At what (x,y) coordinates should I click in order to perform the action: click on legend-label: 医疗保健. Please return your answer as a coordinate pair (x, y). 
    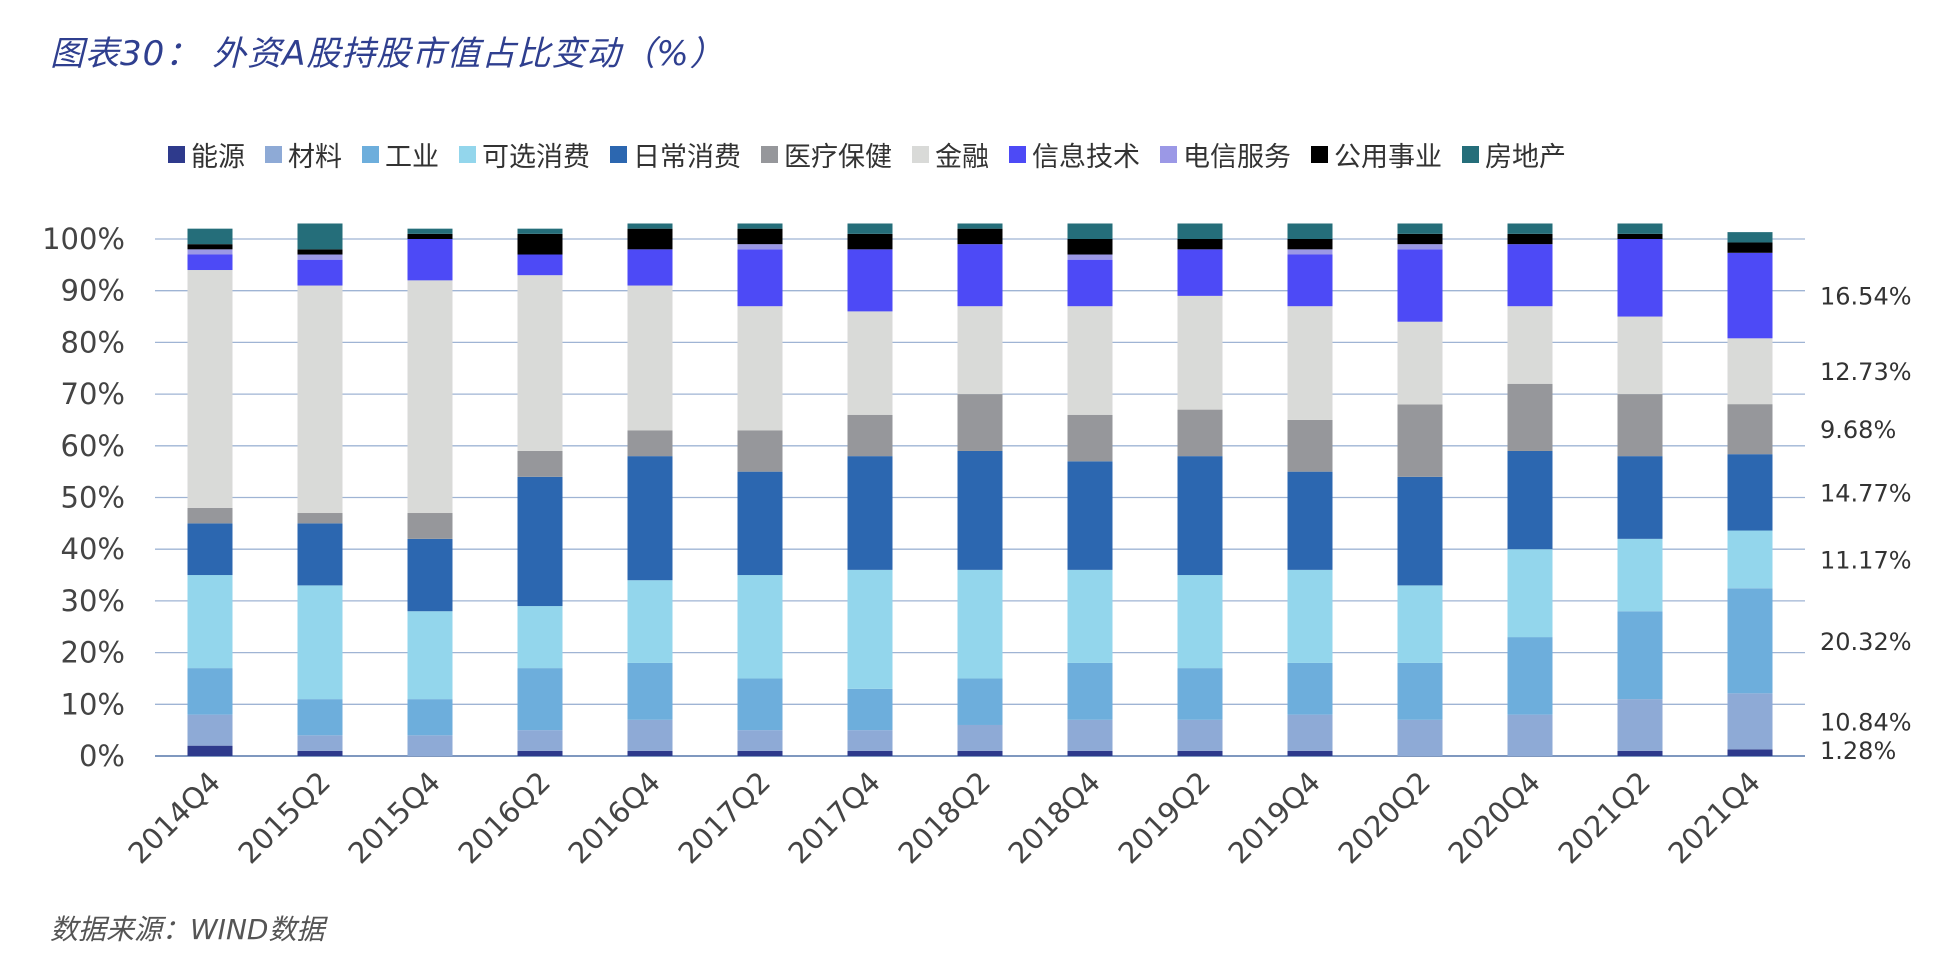
    Looking at the image, I should click on (838, 157).